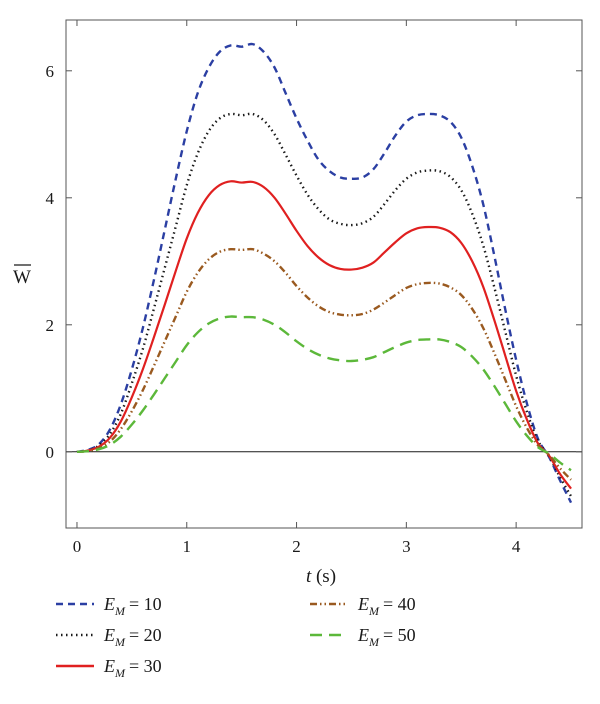  What do you see at coordinates (50, 325) in the screenshot?
I see `y-tick-label: 2` at bounding box center [50, 325].